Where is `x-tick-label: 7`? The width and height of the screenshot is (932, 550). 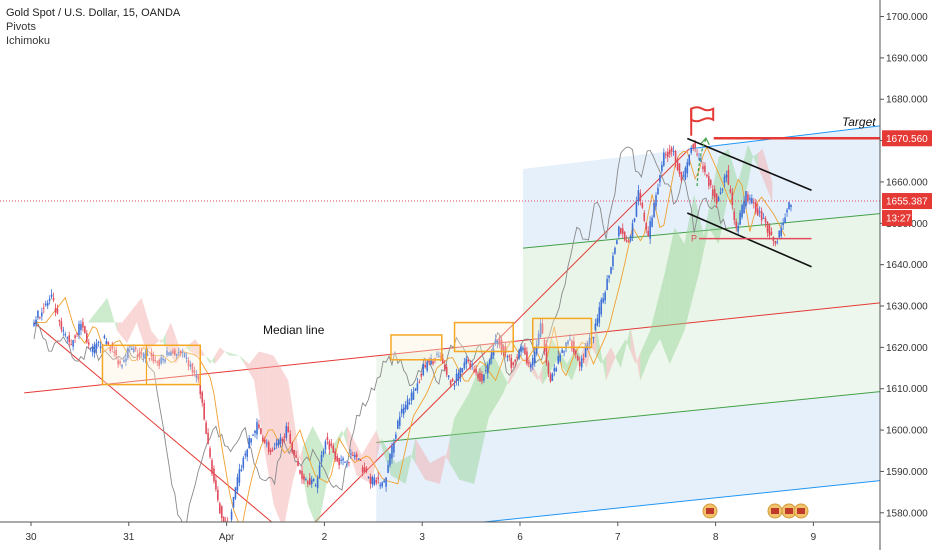 x-tick-label: 7 is located at coordinates (618, 537).